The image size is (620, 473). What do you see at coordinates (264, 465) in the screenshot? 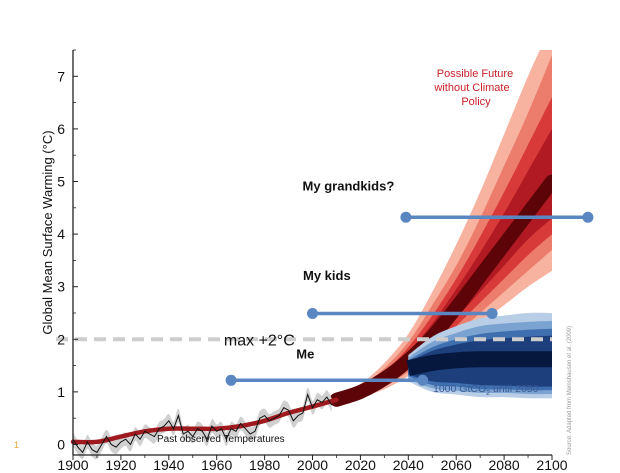
I see `x-tick-label-1980: 1980` at bounding box center [264, 465].